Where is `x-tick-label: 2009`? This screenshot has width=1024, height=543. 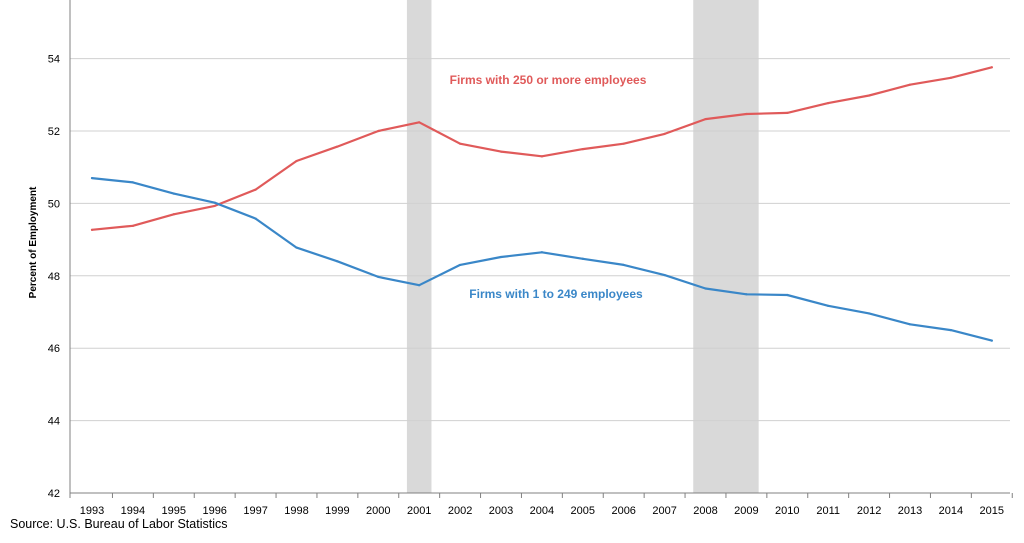
x-tick-label: 2009 is located at coordinates (746, 511).